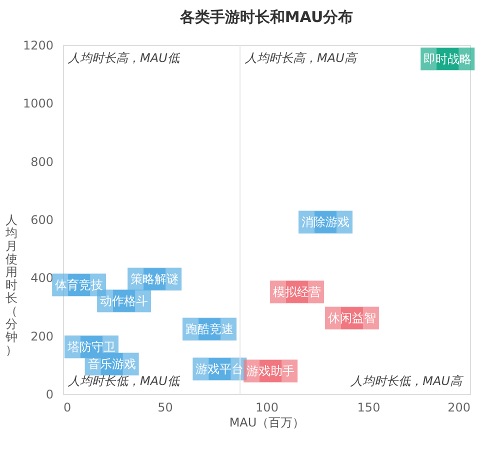 Image resolution: width=499 pixels, height=455 pixels. Describe the element at coordinates (42, 336) in the screenshot. I see `y-tick-label: 200` at that location.